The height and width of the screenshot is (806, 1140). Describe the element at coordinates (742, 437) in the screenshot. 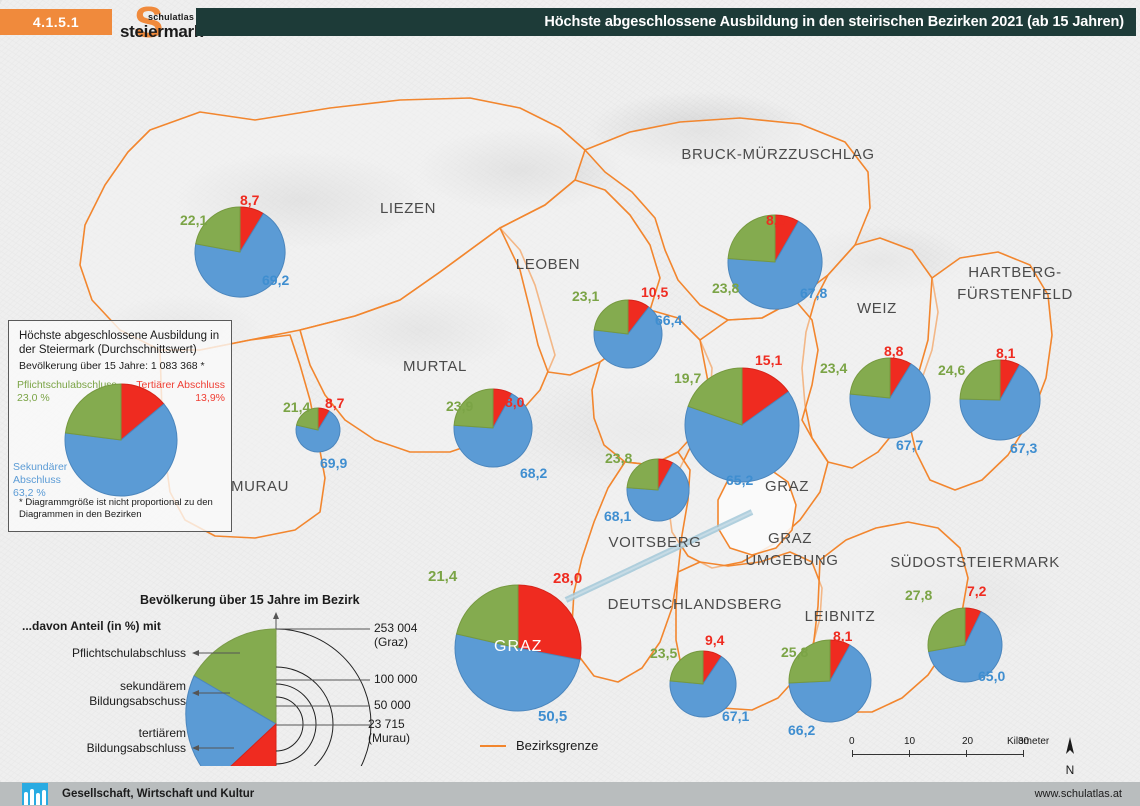

I see `pie-slice-grazumg-secondary` at that location.